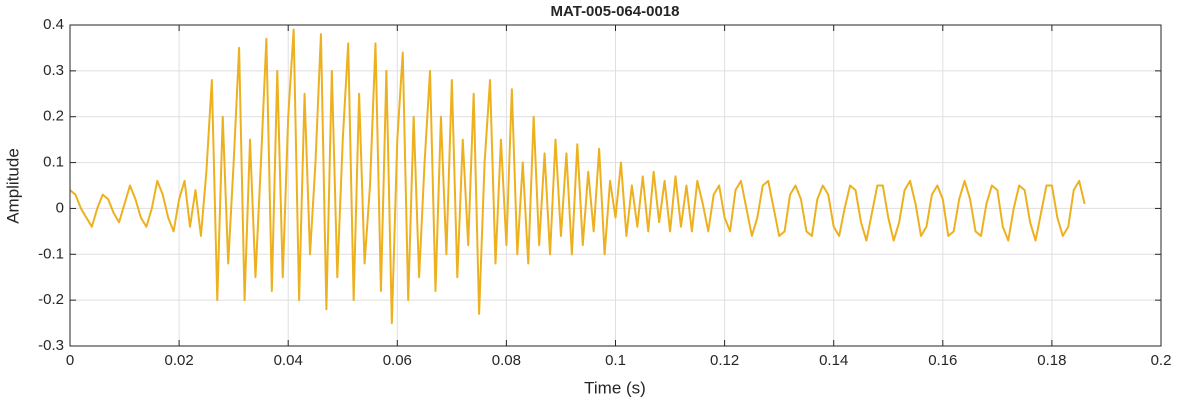  I want to click on x-tick-label: 0.06, so click(397, 360).